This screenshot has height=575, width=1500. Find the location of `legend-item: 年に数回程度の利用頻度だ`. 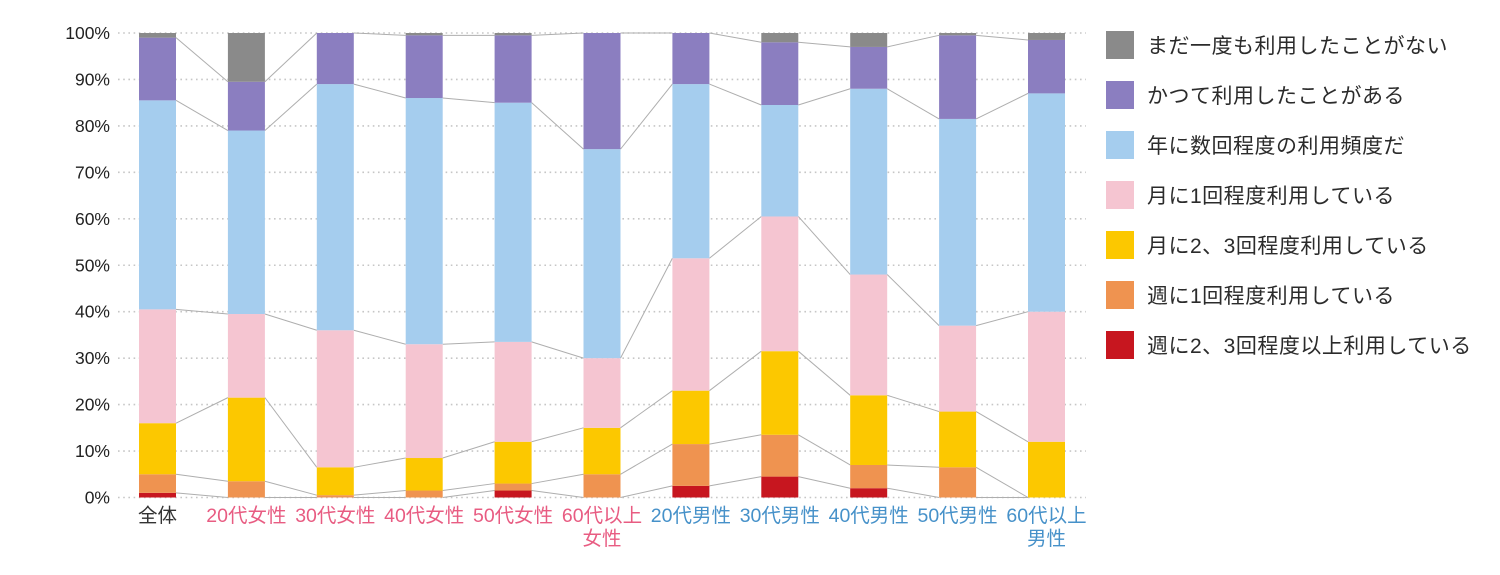

legend-item: 年に数回程度の利用頻度だ is located at coordinates (1289, 145).